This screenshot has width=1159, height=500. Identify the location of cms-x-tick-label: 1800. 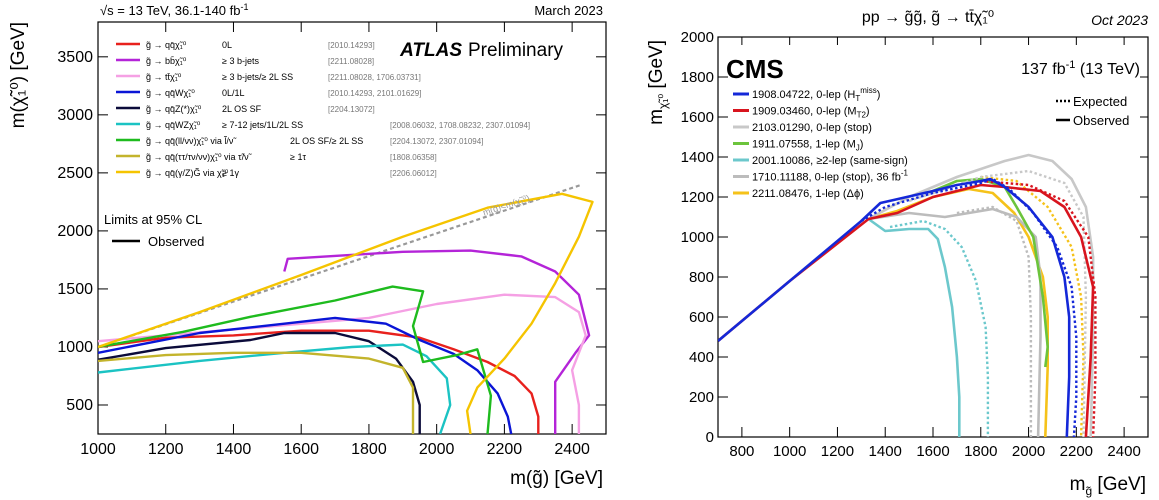
(980, 451).